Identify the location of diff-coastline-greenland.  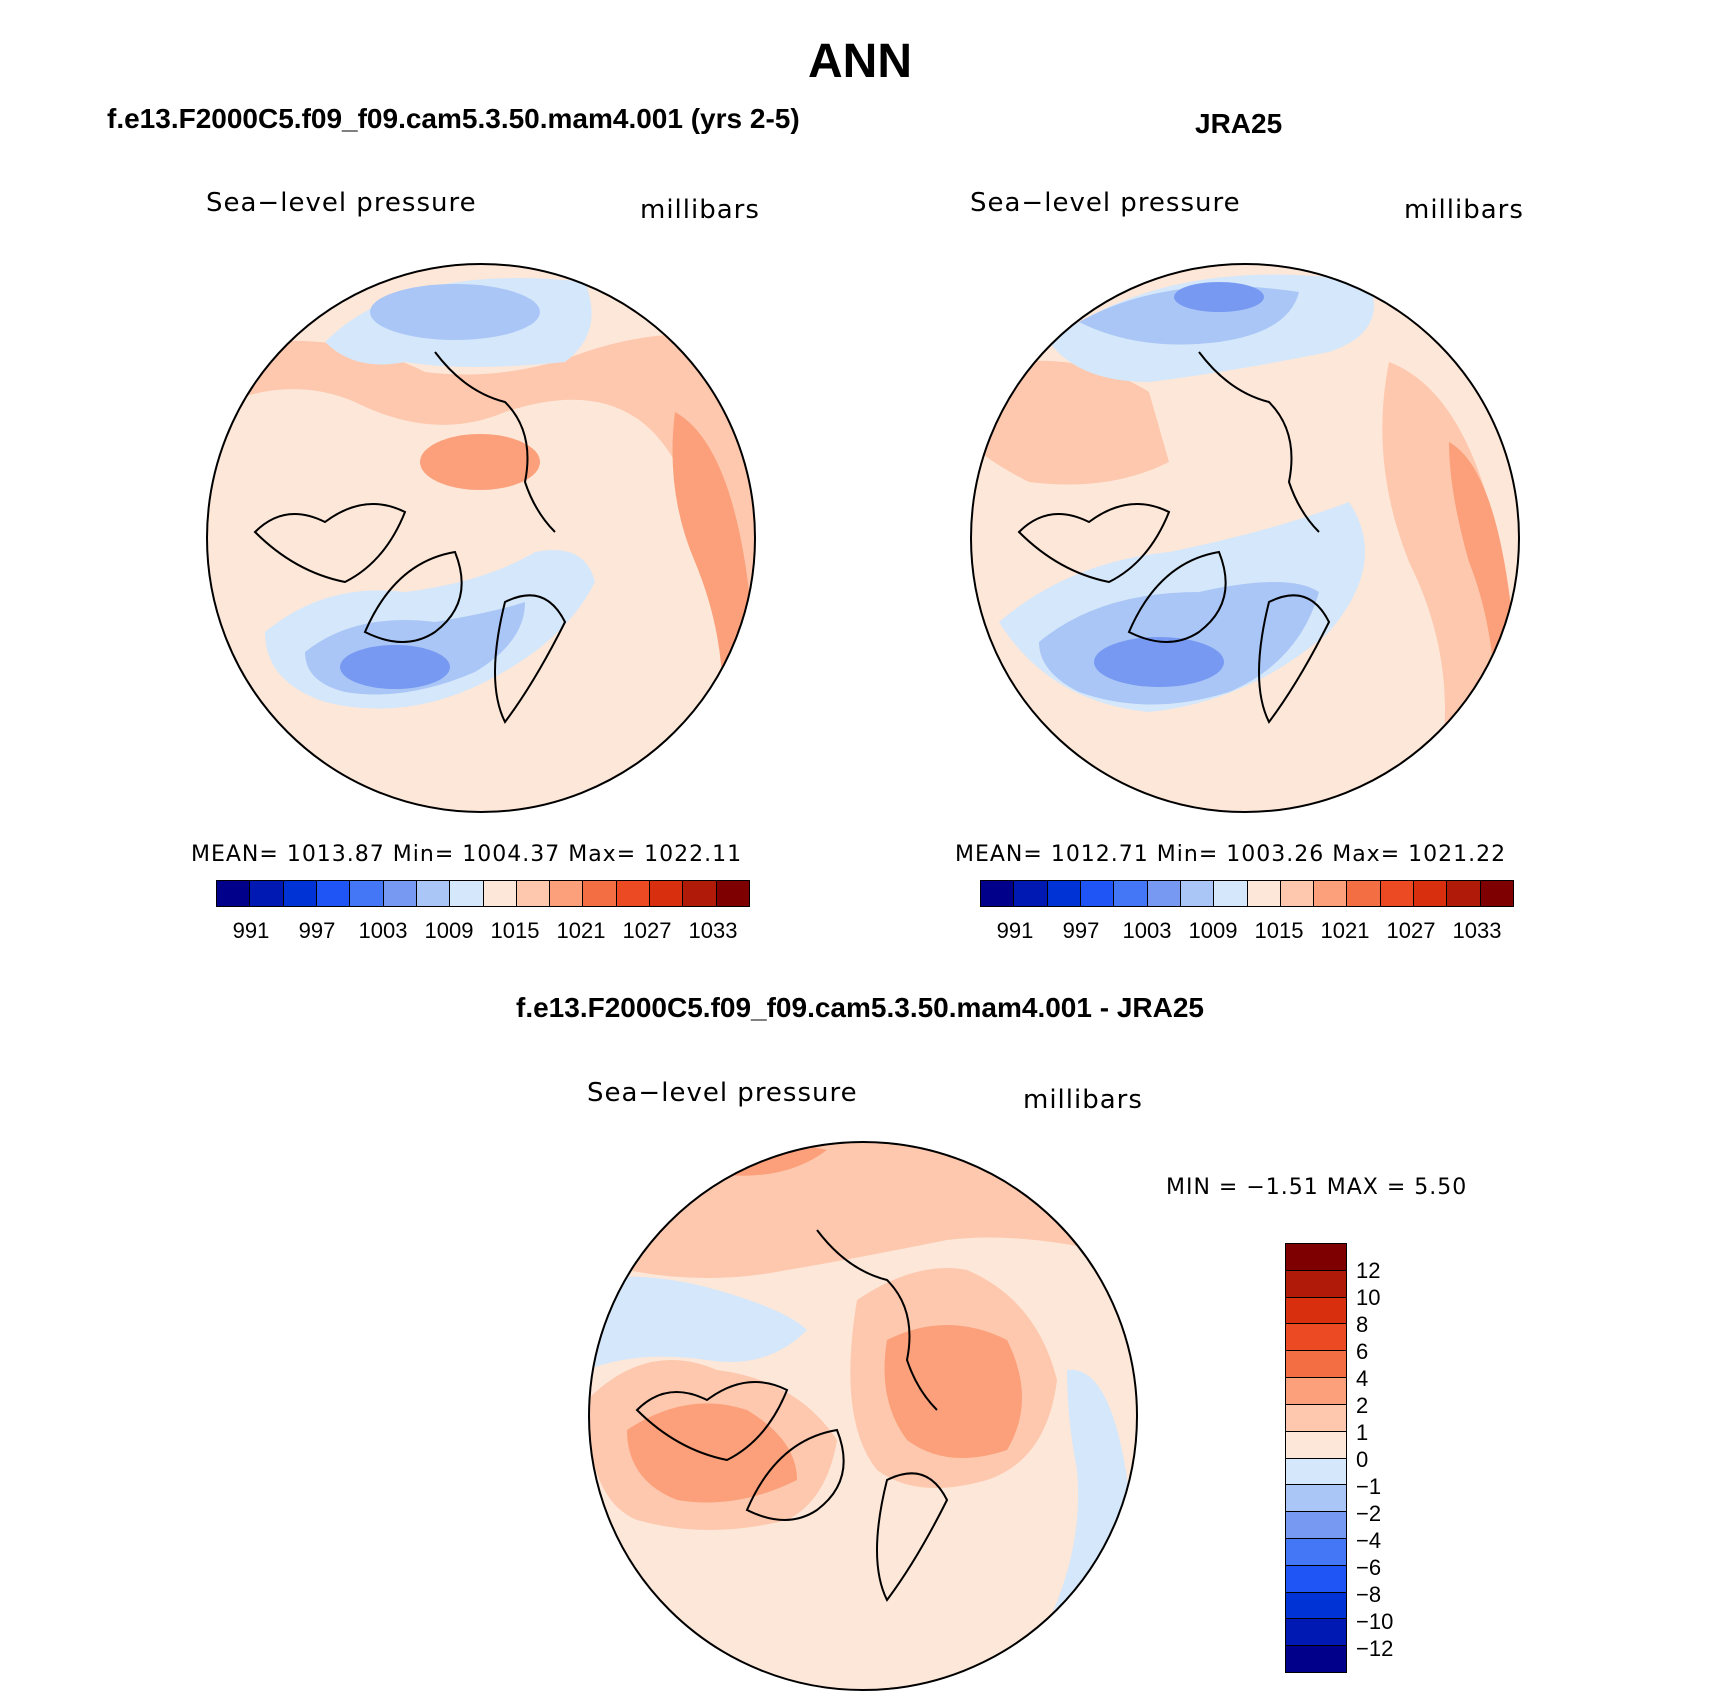
(795, 1474).